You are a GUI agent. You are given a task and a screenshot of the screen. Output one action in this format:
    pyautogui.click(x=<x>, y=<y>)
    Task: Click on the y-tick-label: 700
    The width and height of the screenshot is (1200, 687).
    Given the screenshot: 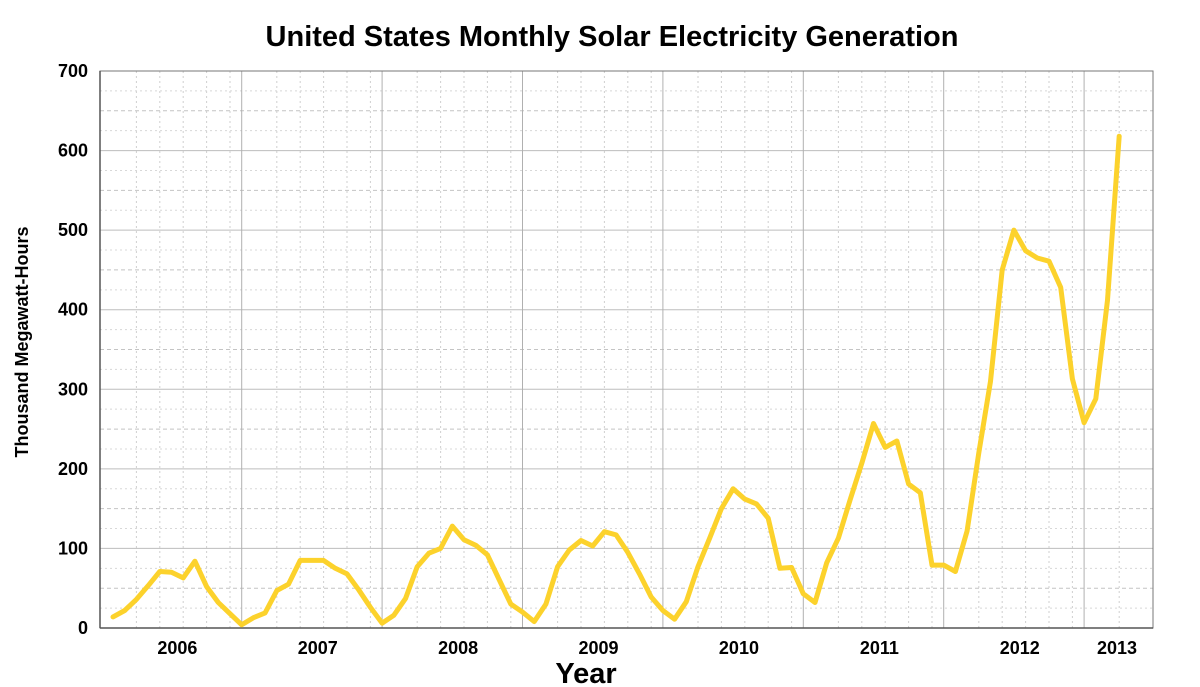 What is the action you would take?
    pyautogui.click(x=73, y=71)
    